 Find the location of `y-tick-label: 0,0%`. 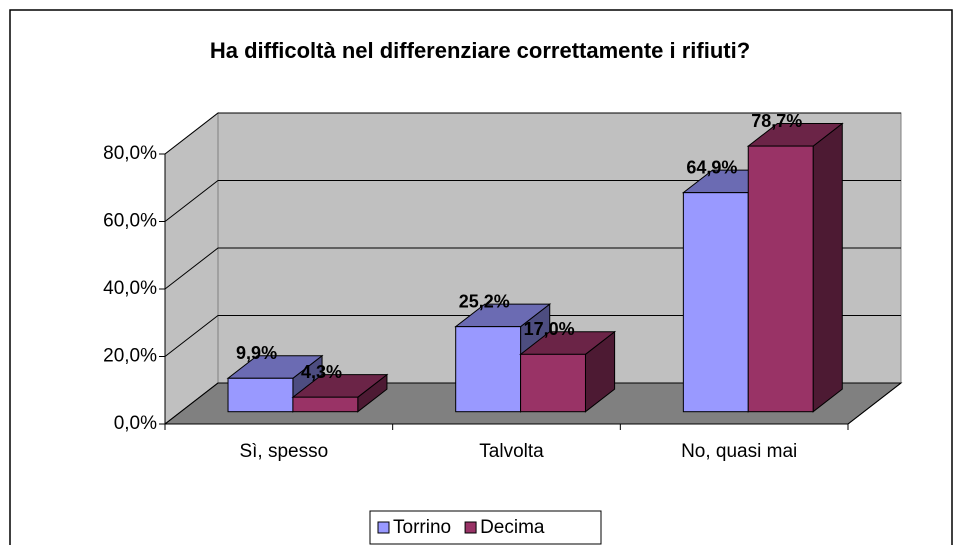

y-tick-label: 0,0% is located at coordinates (135, 423).